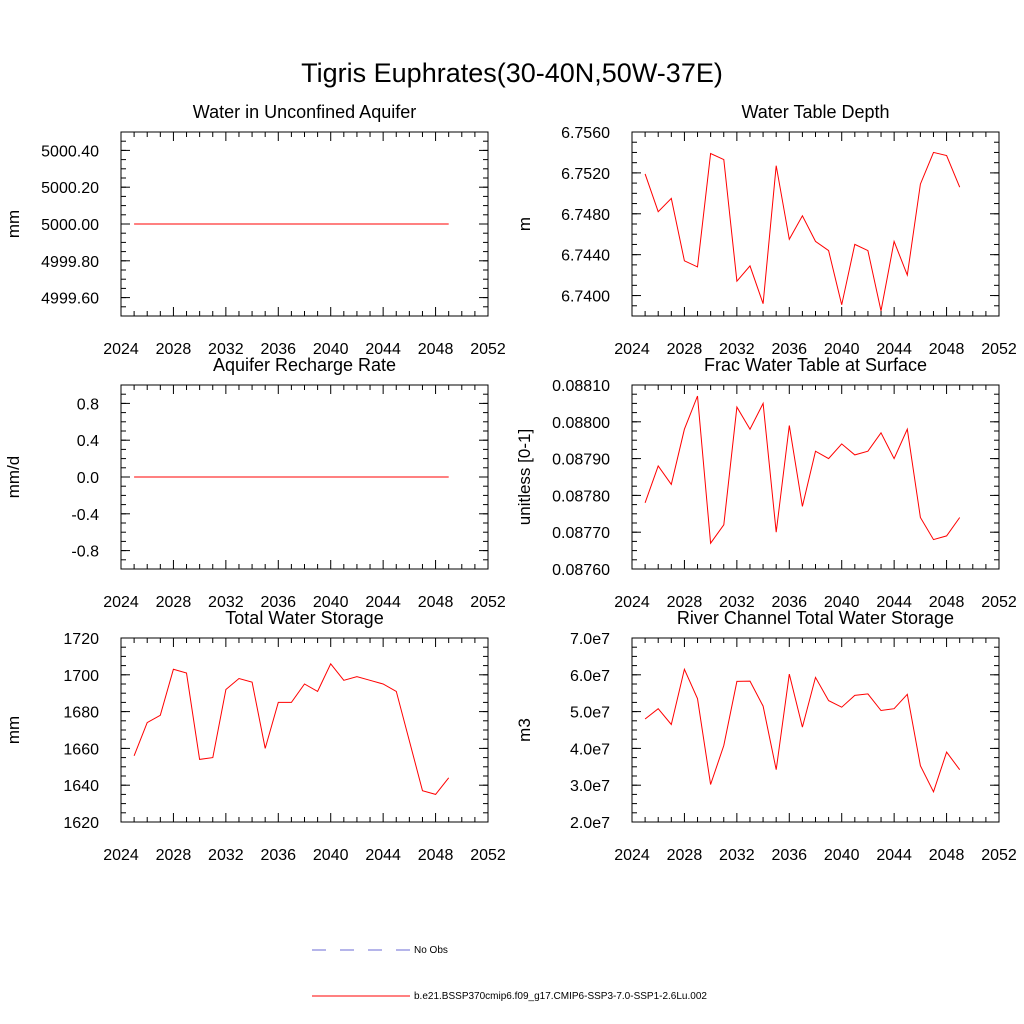 The image size is (1024, 1024). I want to click on panel-title: Water Table Depth, so click(815, 112).